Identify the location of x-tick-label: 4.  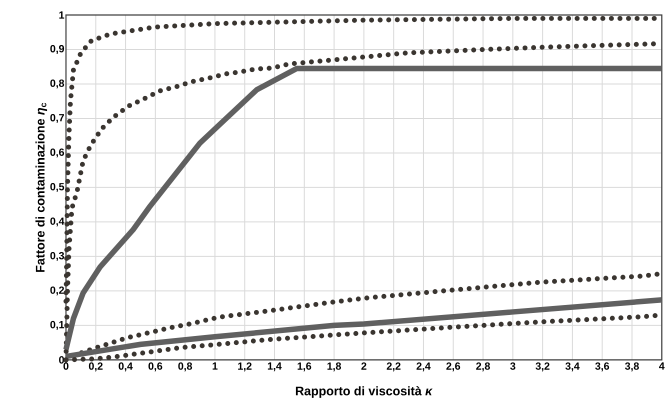
(662, 366).